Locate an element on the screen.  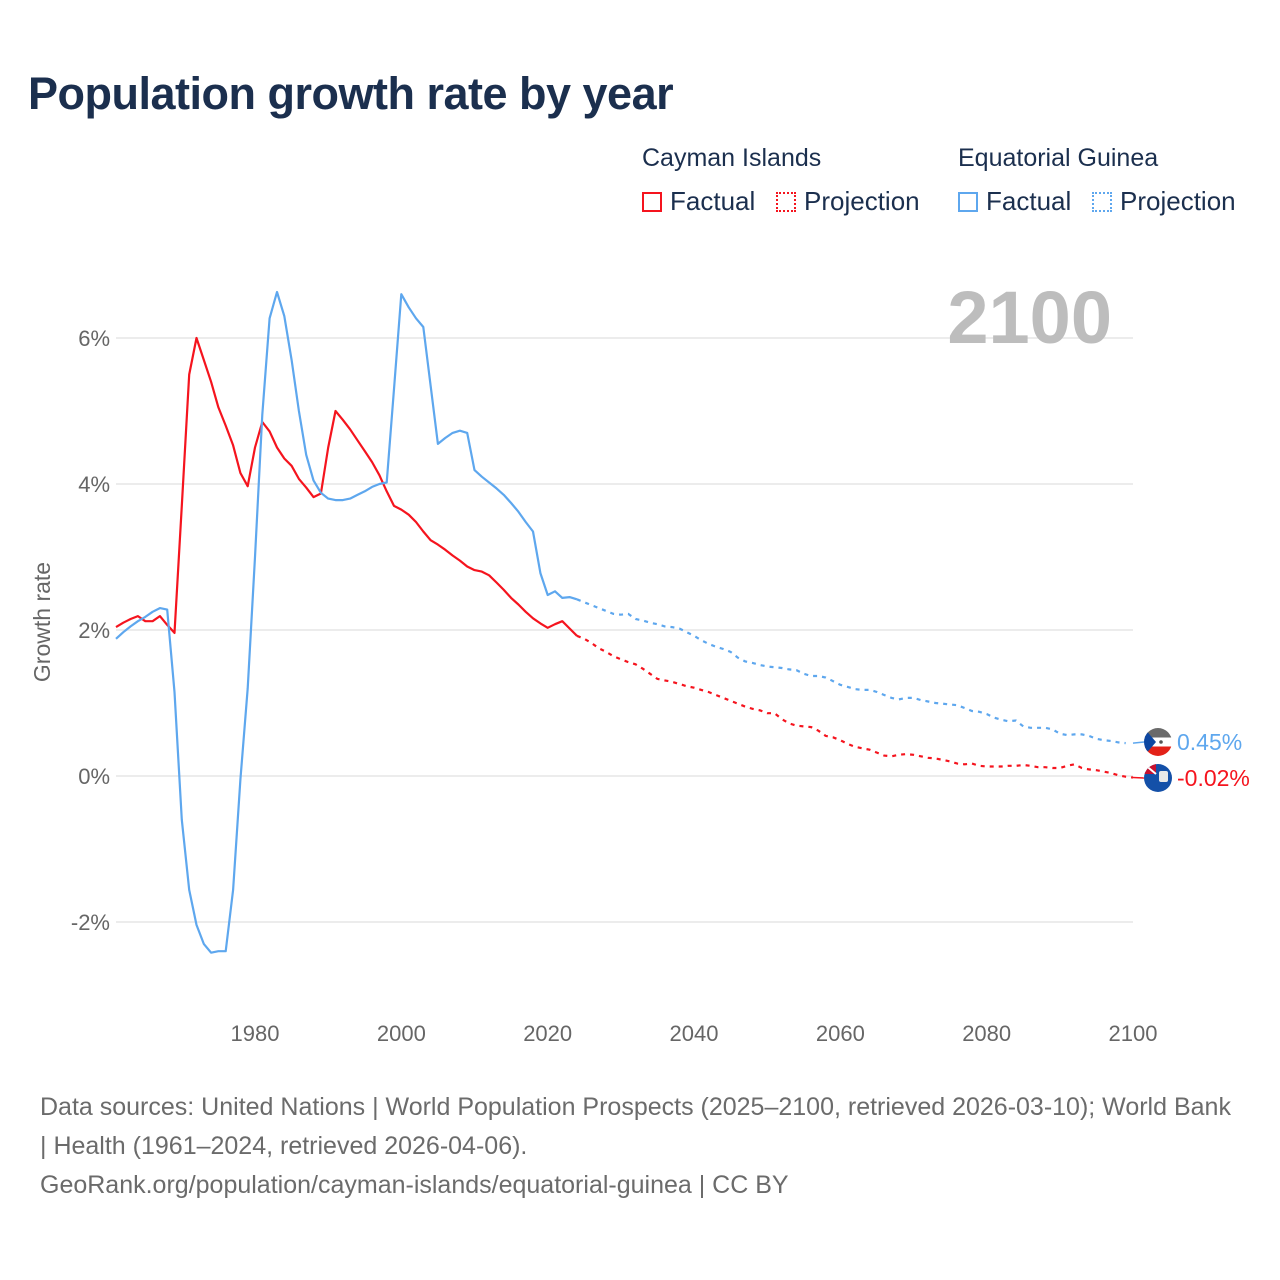
legend-cayman-factual: Factual is located at coordinates (698, 201).